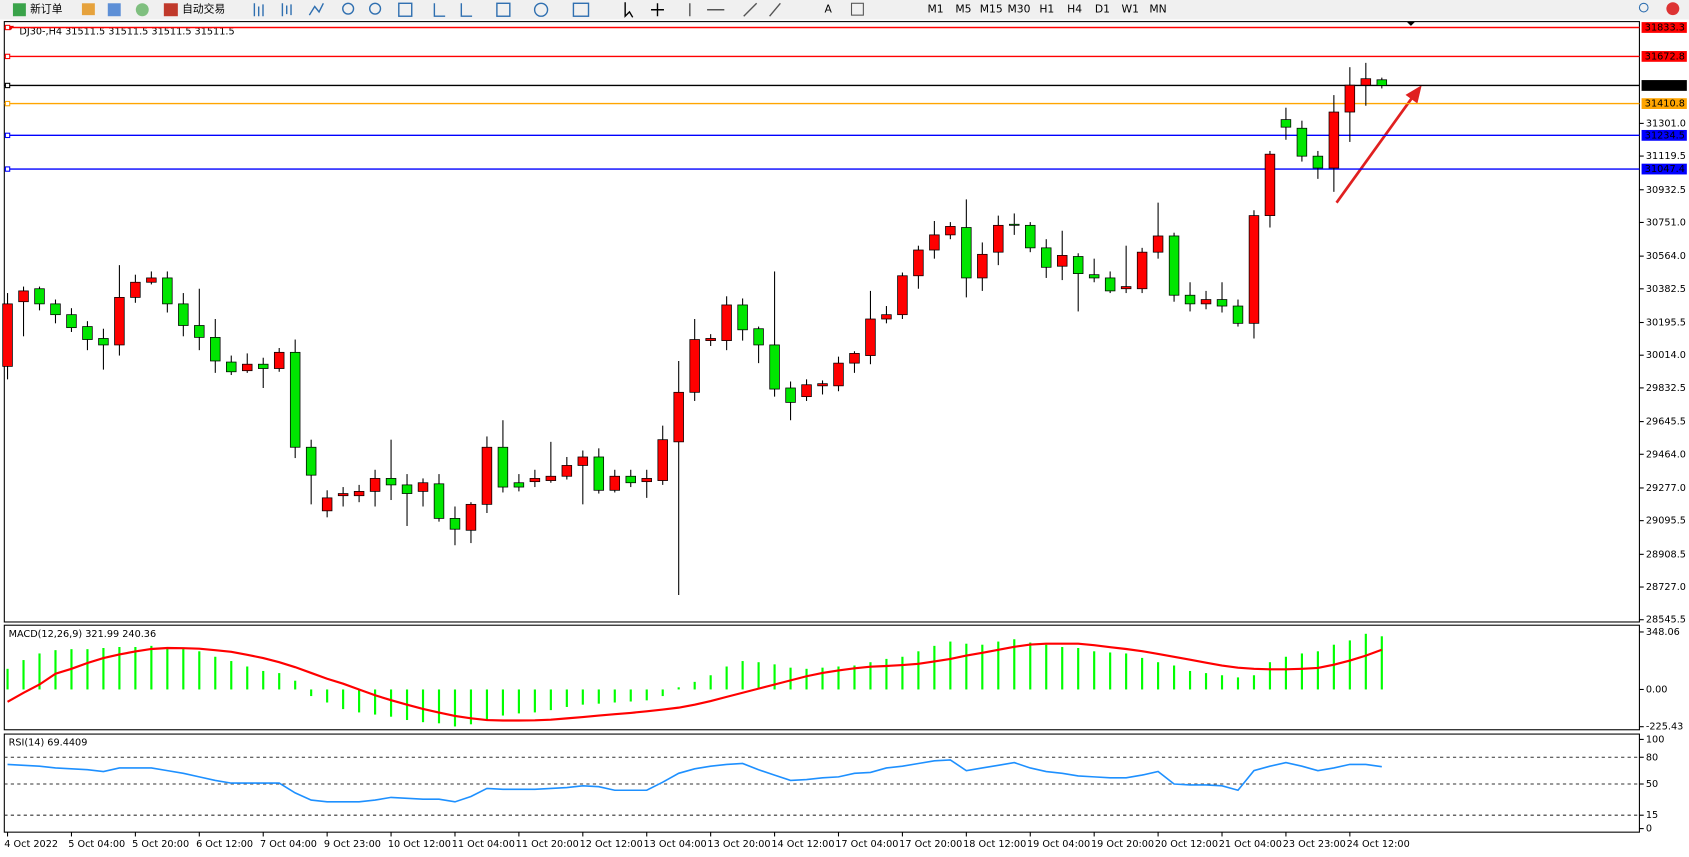 Image resolution: width=1689 pixels, height=857 pixels. What do you see at coordinates (963, 9) in the screenshot?
I see `timeframe-button: M5` at bounding box center [963, 9].